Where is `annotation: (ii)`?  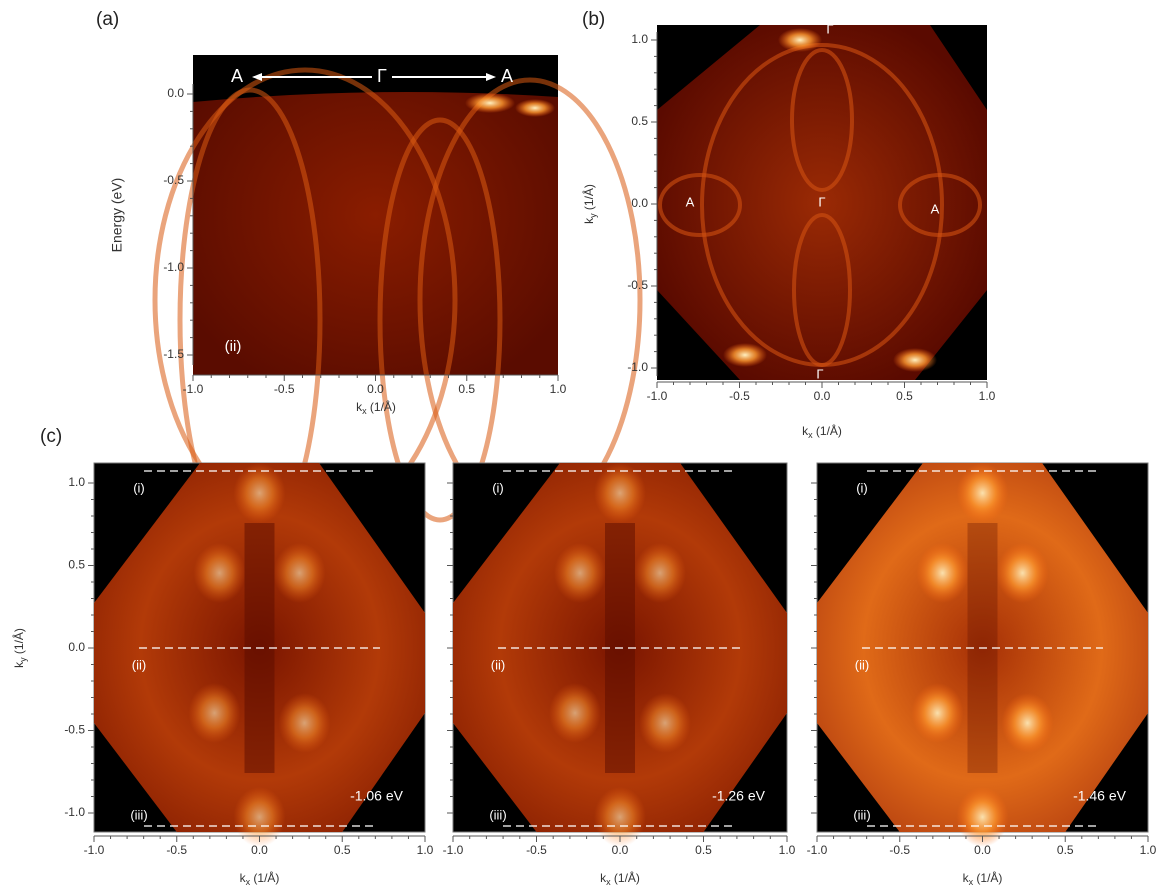 annotation: (ii) is located at coordinates (233, 346).